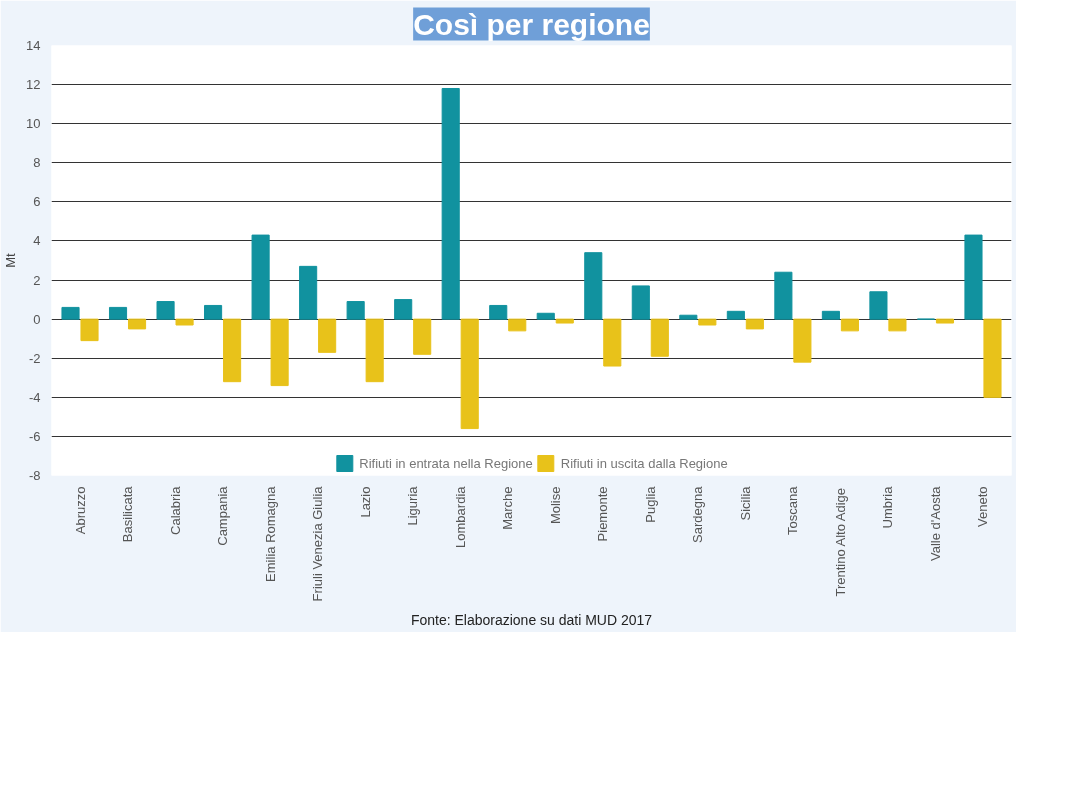 The image size is (1075, 787). Describe the element at coordinates (650, 504) in the screenshot. I see `x-tick-label: Puglia` at that location.